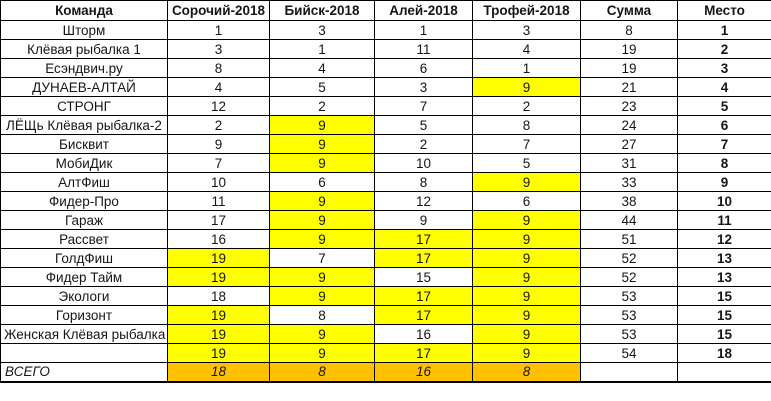 Image resolution: width=771 pixels, height=401 pixels. What do you see at coordinates (724, 201) in the screenshot?
I see `place-cell: 10` at bounding box center [724, 201].